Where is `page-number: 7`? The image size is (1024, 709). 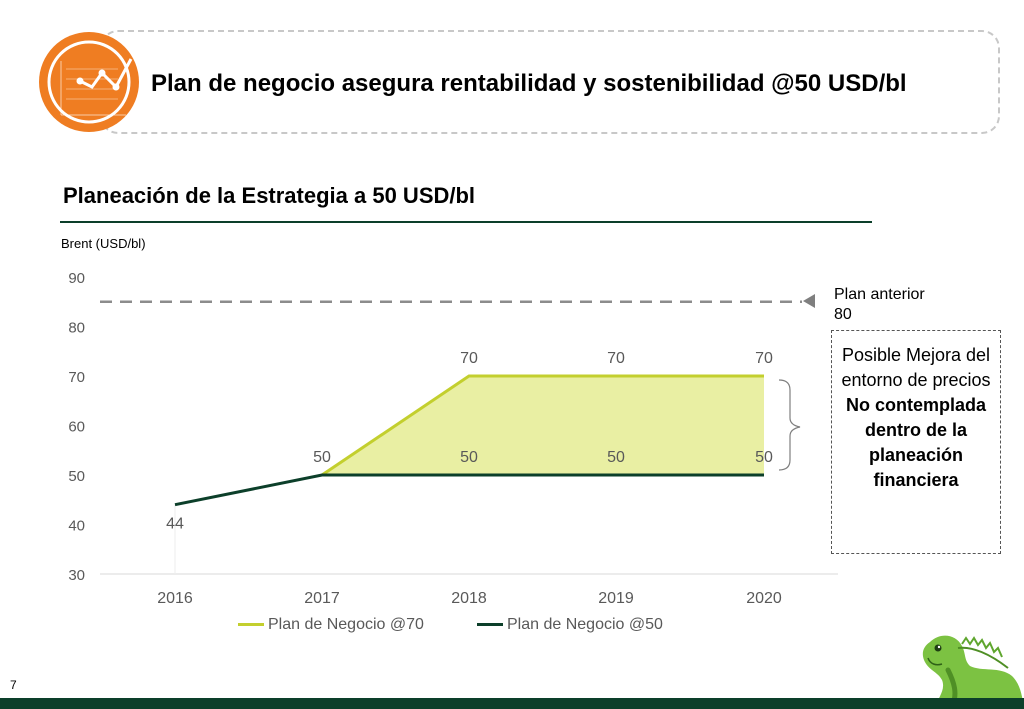 page-number: 7 is located at coordinates (13, 685).